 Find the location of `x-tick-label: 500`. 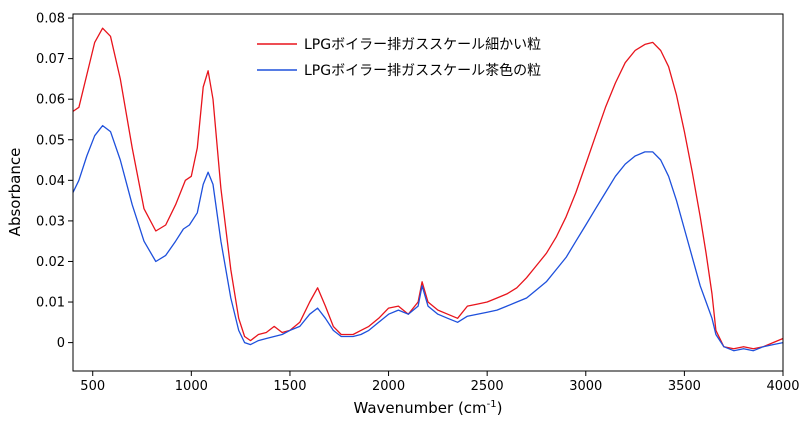

x-tick-label: 500 is located at coordinates (92, 386).